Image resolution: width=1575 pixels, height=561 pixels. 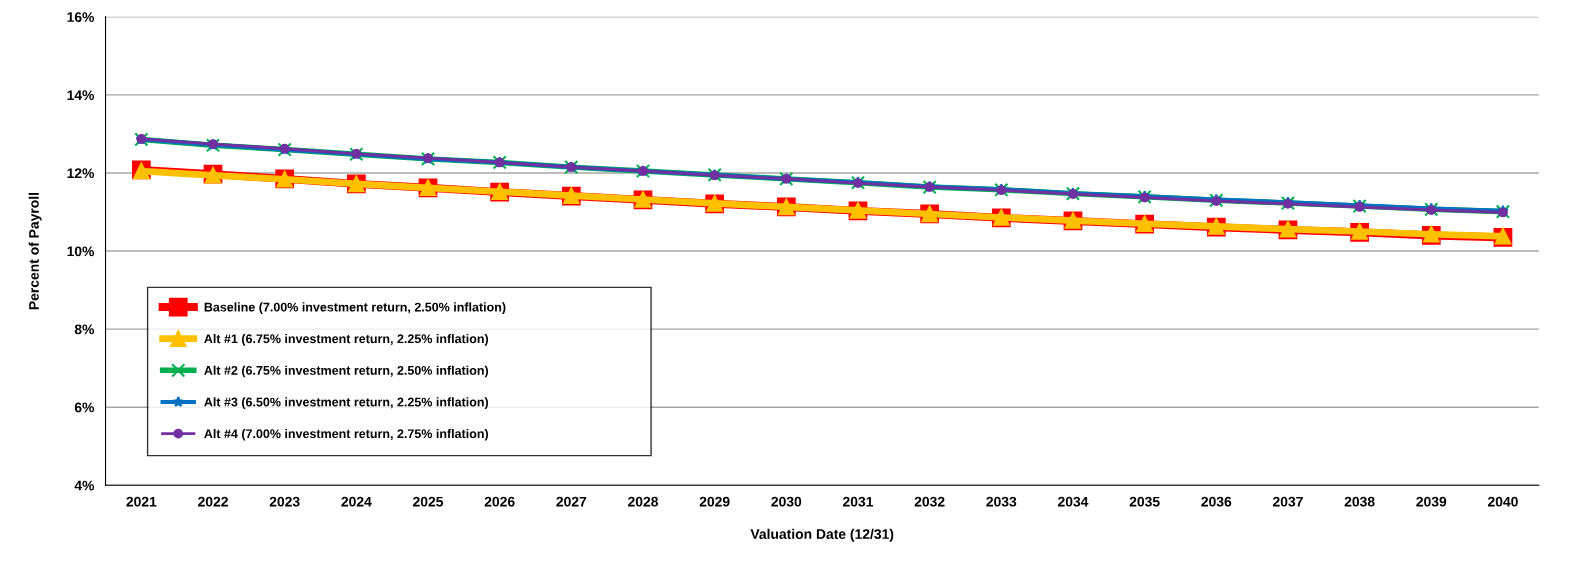 I want to click on legend-label: Alt #1 (6.75% investment return, 2.25% inflation), so click(x=346, y=339).